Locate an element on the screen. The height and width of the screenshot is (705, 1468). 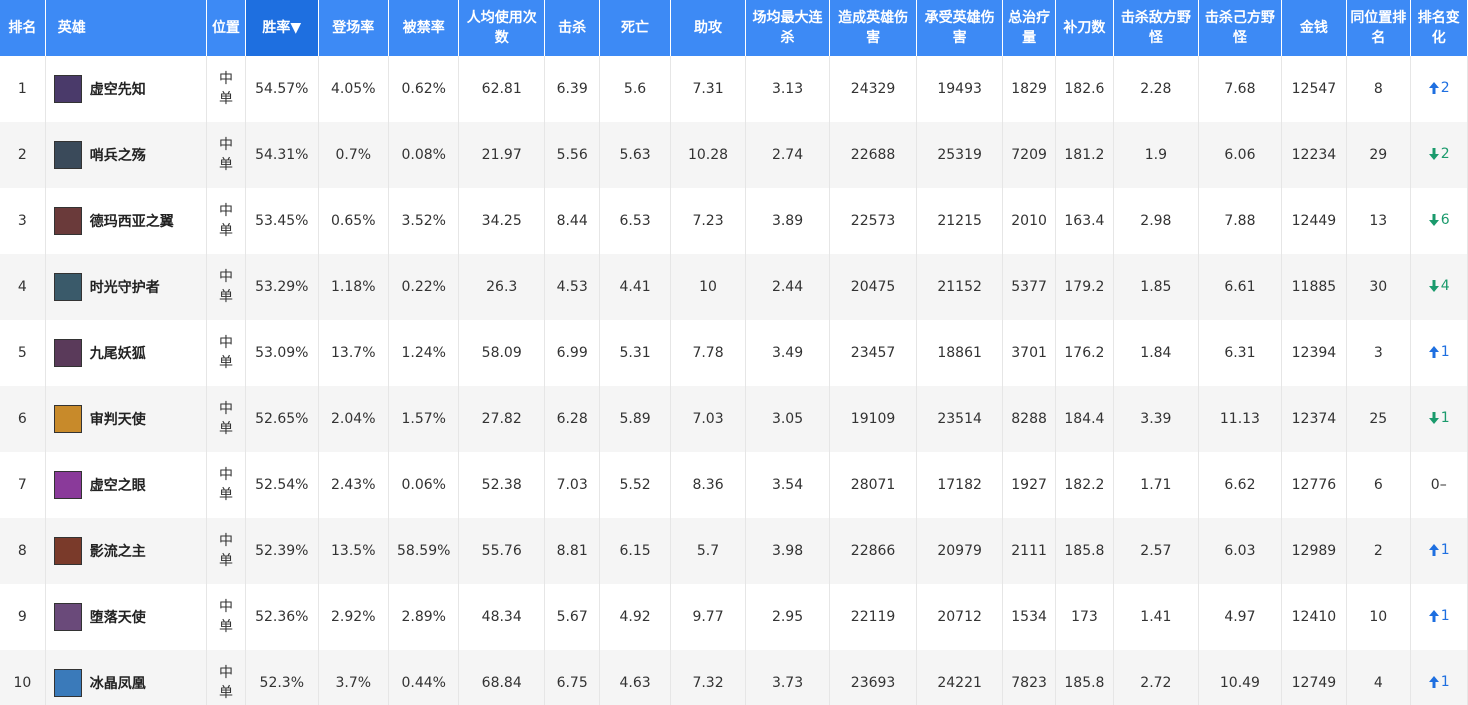
hero-cell: 审判天使 is located at coordinates (126, 419).